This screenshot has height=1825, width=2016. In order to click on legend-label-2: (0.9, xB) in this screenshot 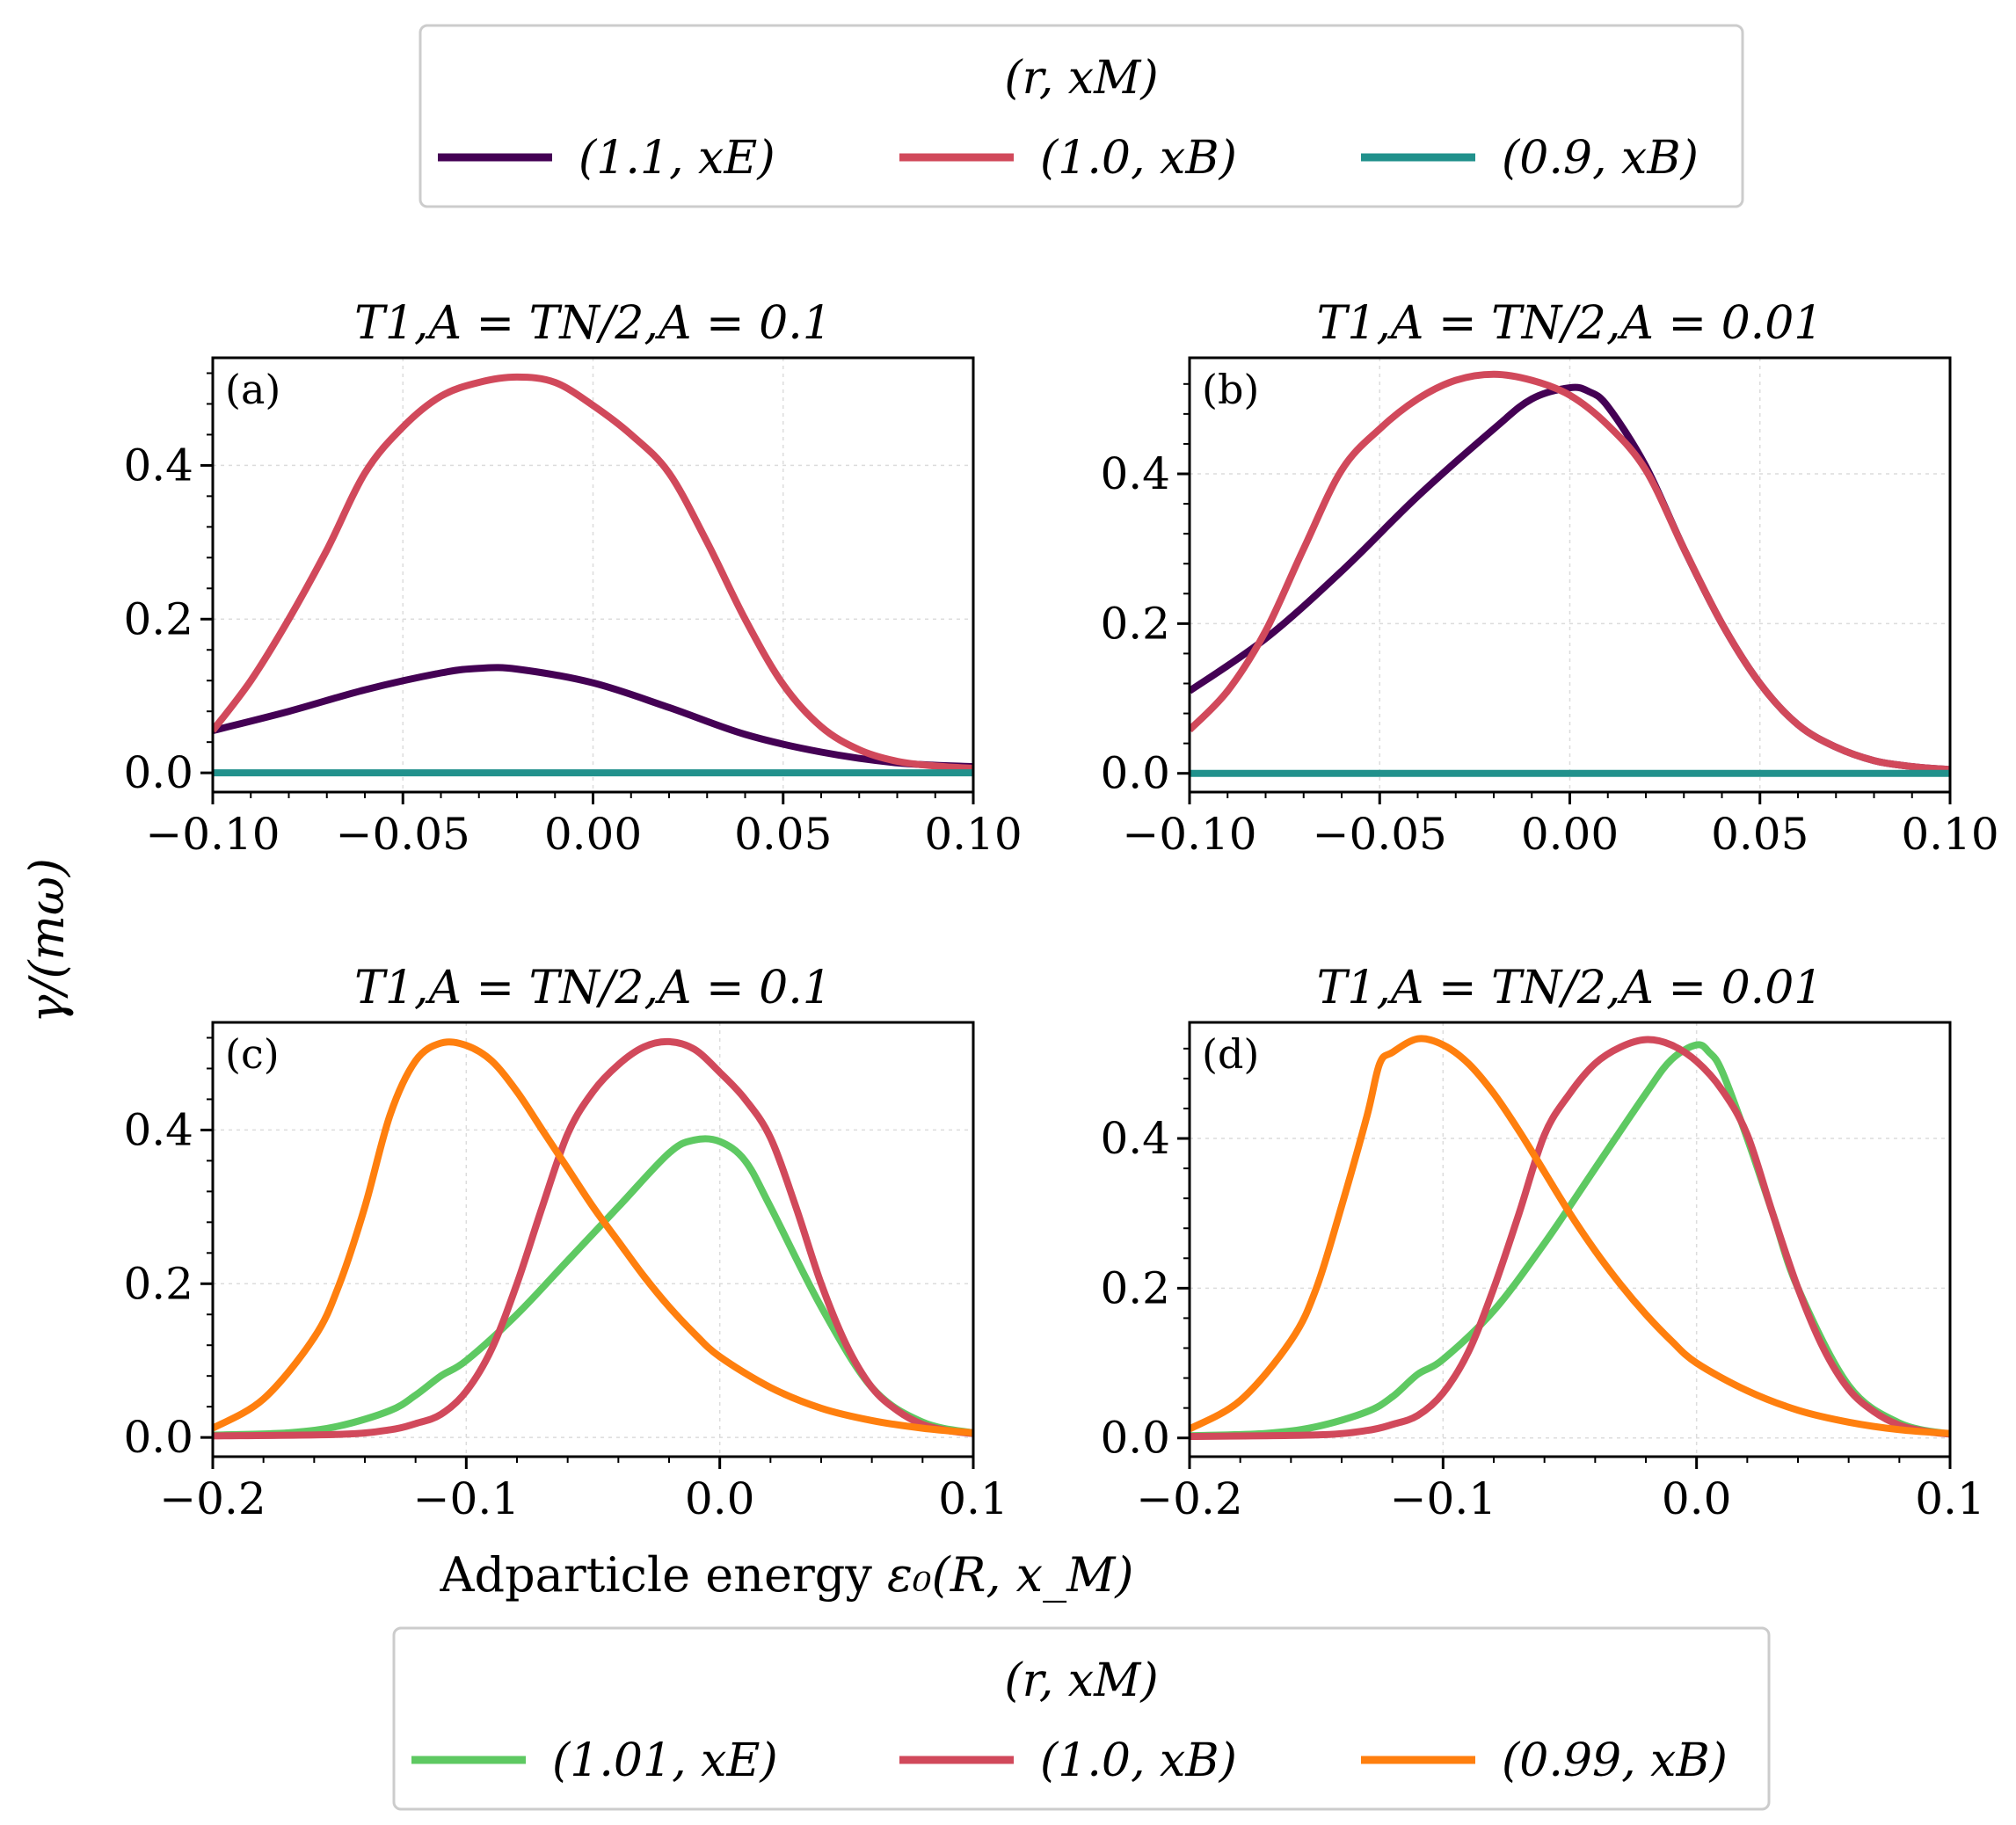, I will do `click(1600, 158)`.